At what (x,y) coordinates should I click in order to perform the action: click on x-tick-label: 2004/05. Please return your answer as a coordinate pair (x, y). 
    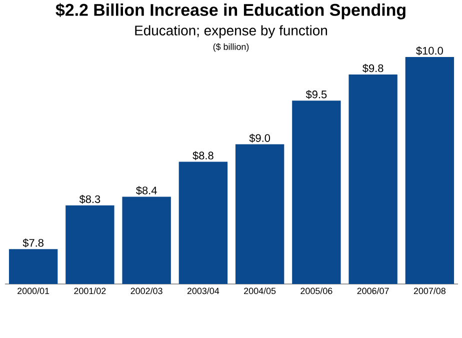
    Looking at the image, I should click on (260, 291).